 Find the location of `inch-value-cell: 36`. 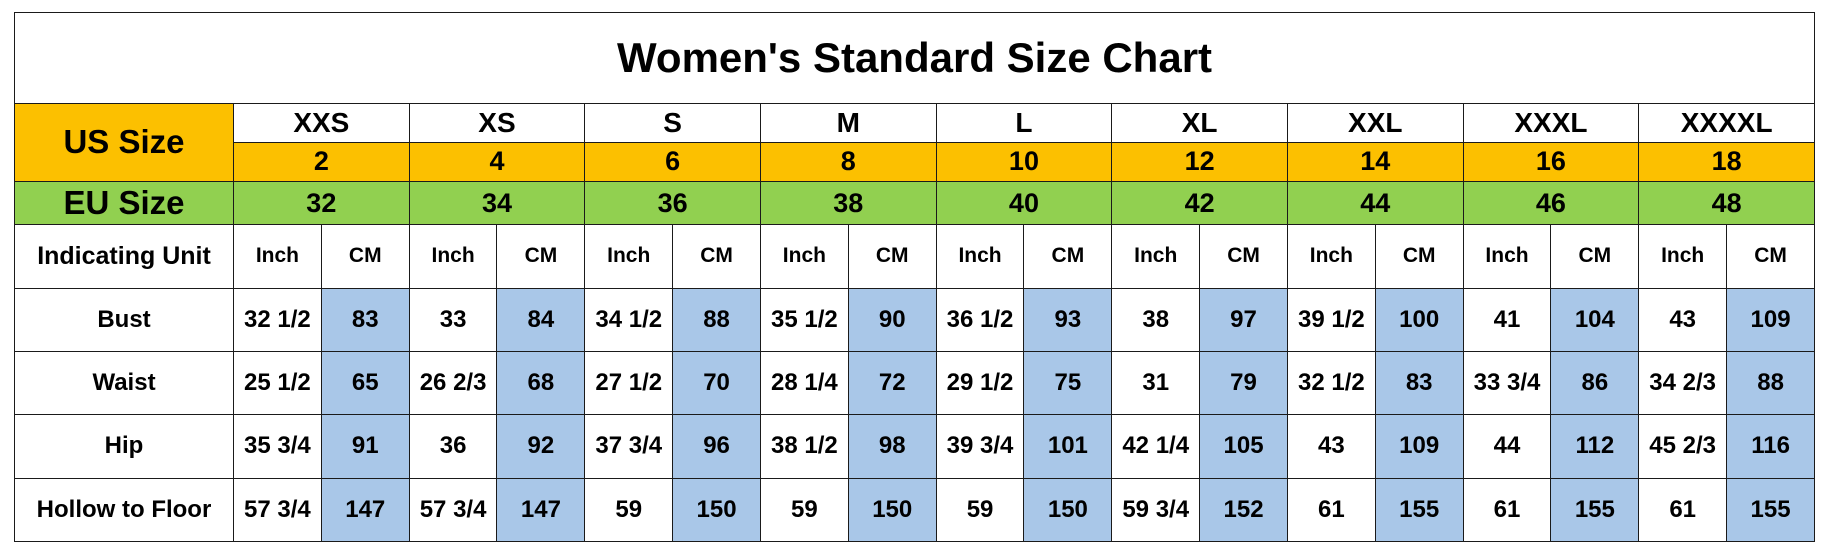

inch-value-cell: 36 is located at coordinates (453, 446).